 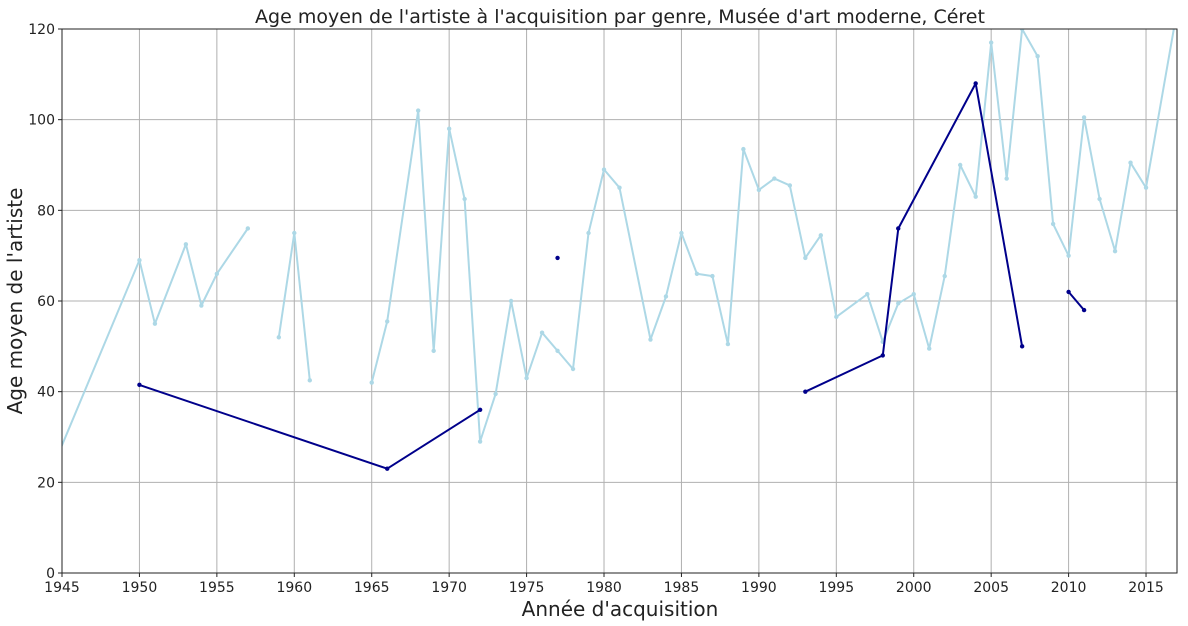 I want to click on y-tick-label: 20, so click(x=46, y=483).